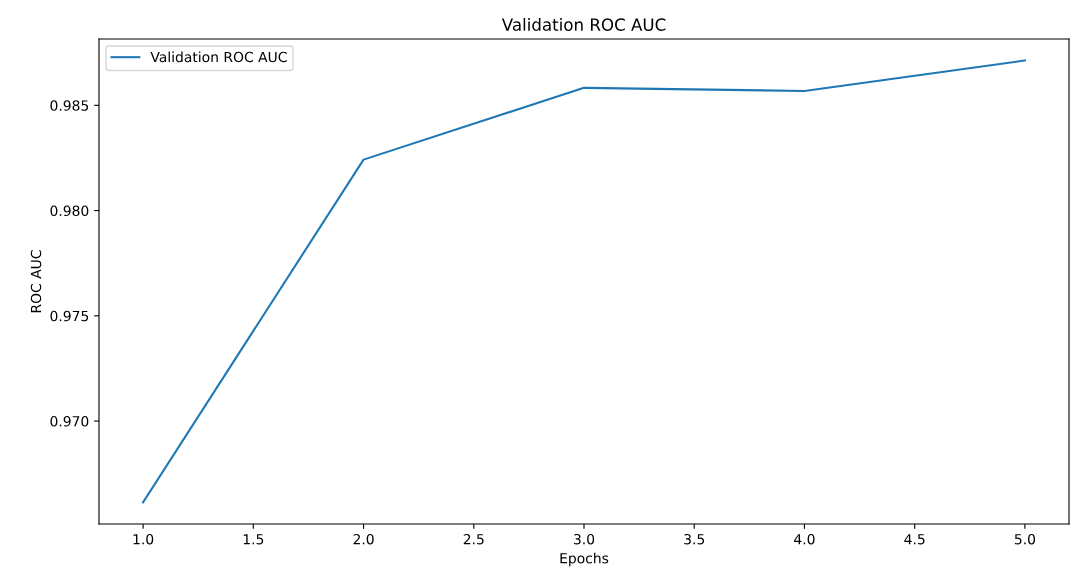 This screenshot has width=1072, height=582. Describe the element at coordinates (69, 316) in the screenshot. I see `y-tick-label: 0.975` at that location.